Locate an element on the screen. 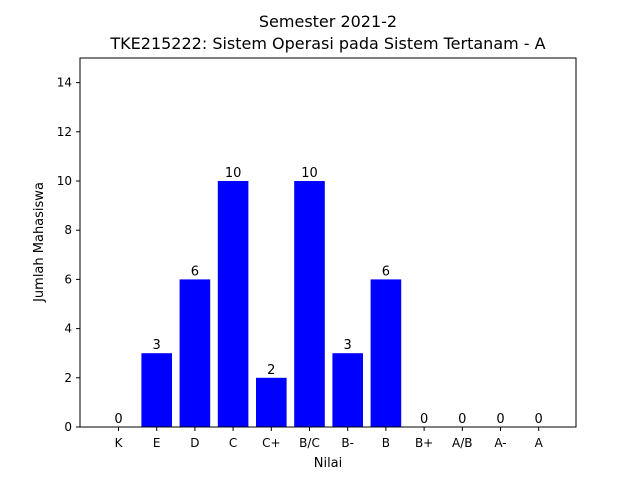  x-axis: K E D C C+ B/C B- B B+ A/B A- A is located at coordinates (329, 438).